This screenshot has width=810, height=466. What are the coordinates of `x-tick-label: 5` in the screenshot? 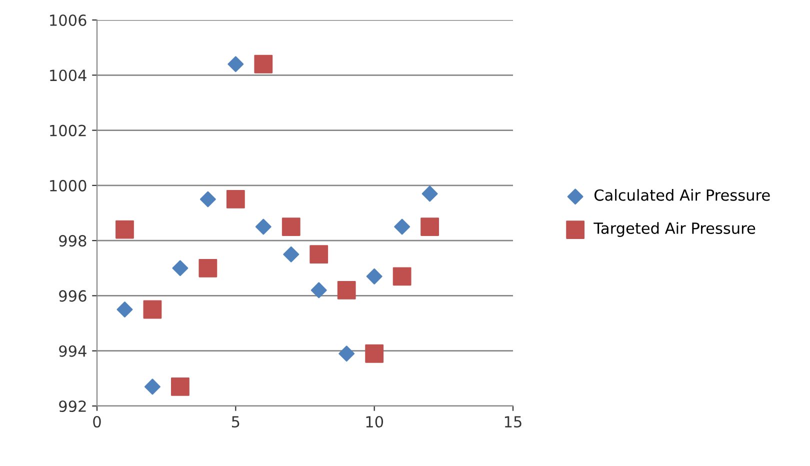 It's located at (236, 422).